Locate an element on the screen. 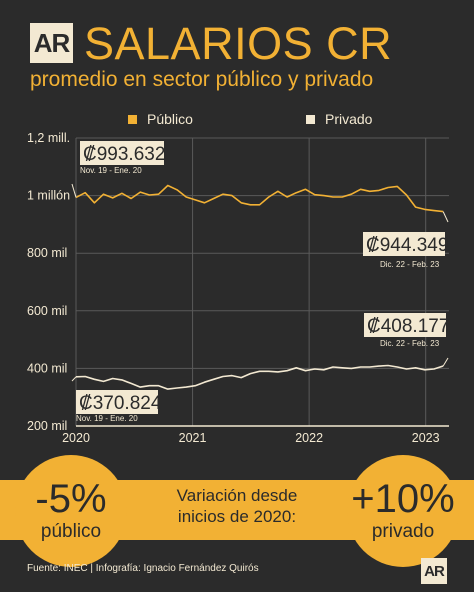 The image size is (474, 592). callout-value: ₡944.349 is located at coordinates (407, 245).